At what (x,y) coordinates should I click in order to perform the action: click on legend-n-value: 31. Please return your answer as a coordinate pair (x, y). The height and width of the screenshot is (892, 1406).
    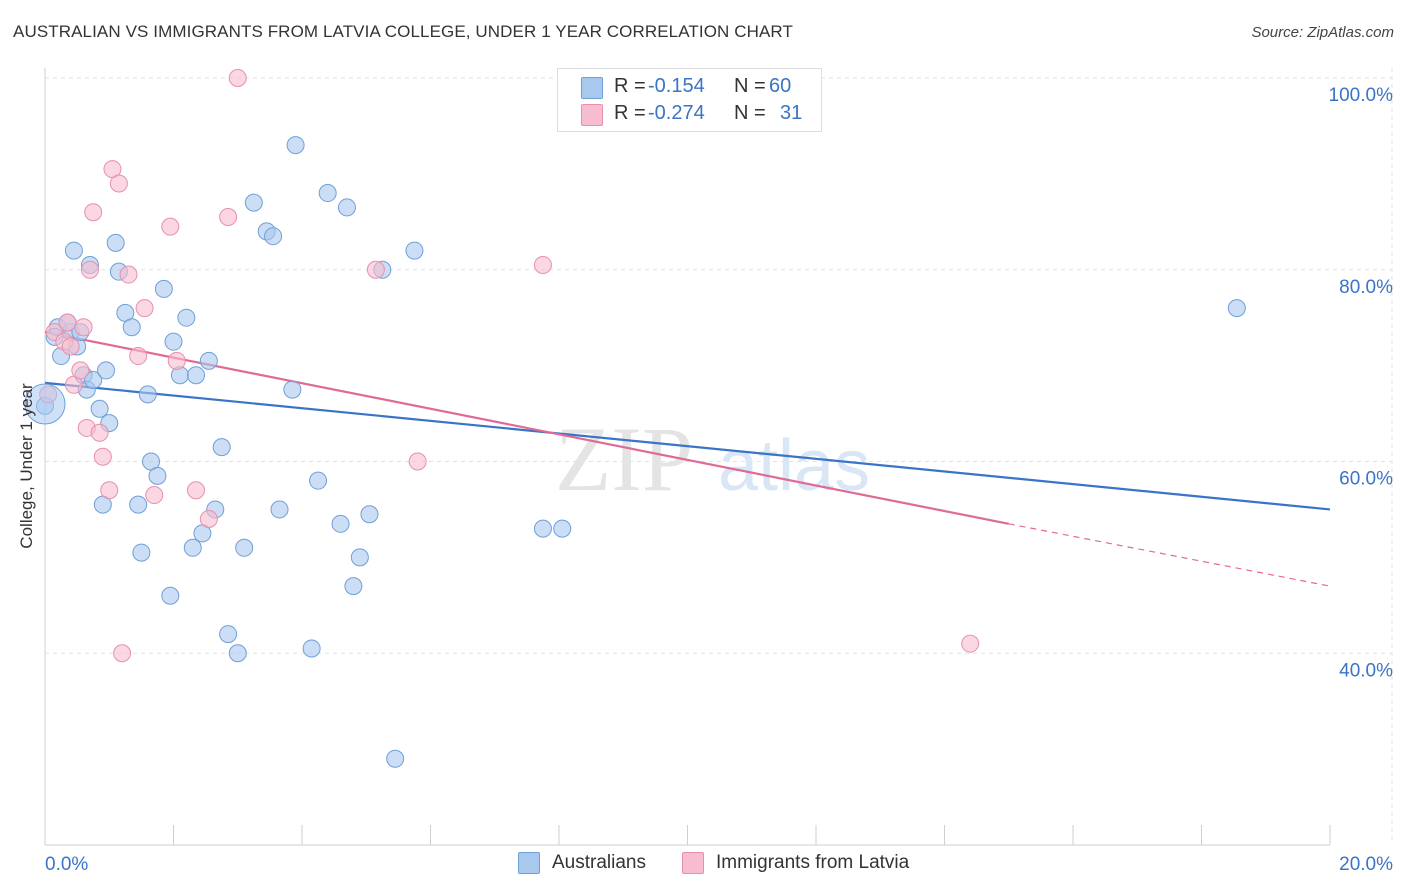
    Looking at the image, I should click on (791, 113).